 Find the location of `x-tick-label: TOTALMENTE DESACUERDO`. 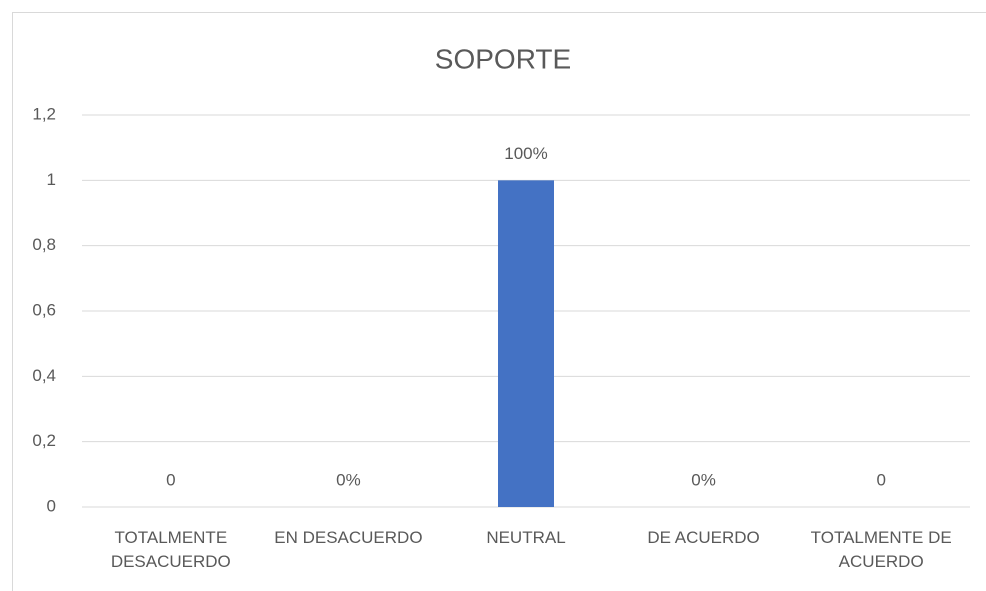

x-tick-label: TOTALMENTE DESACUERDO is located at coordinates (170, 549).